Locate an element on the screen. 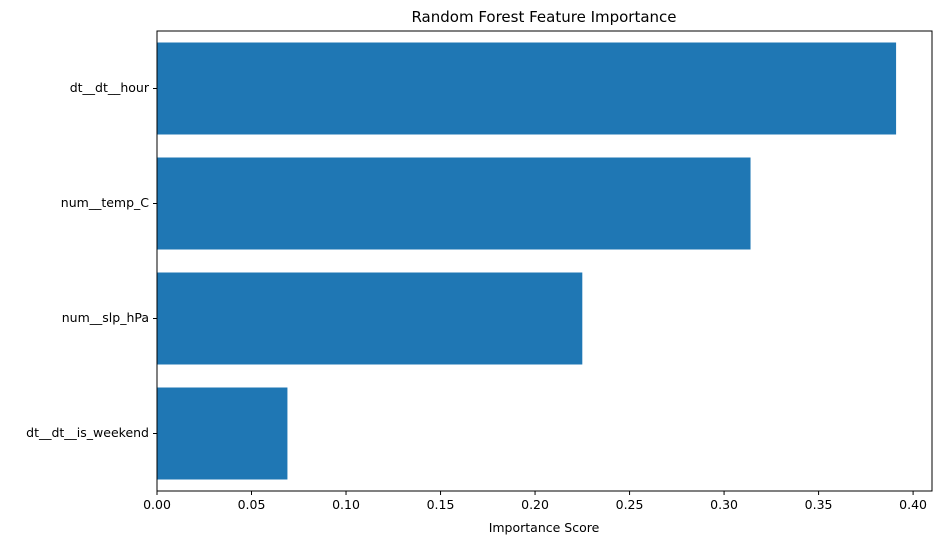  x-tick-label: 0.20 is located at coordinates (535, 504).